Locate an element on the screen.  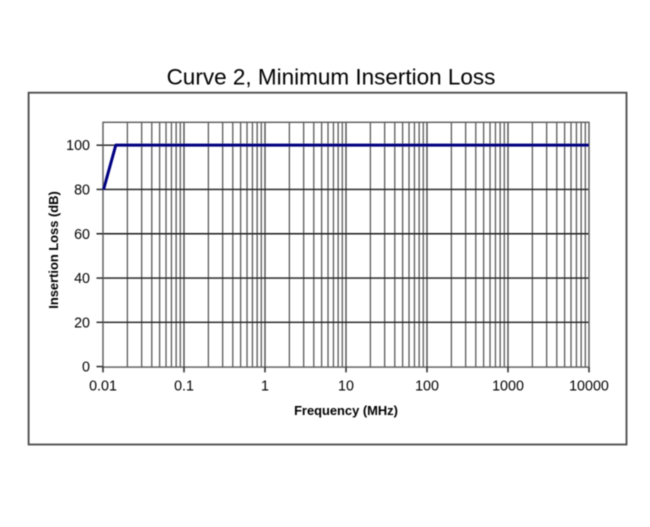
svg-text: 0 is located at coordinates (86, 368).